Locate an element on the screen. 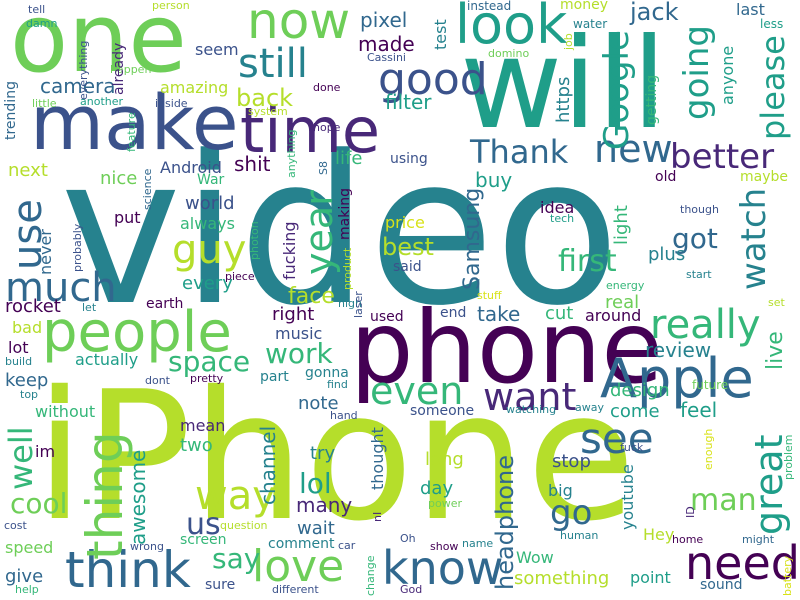 Image resolution: width=800 pixels, height=600 pixels. word-awesome: awesome is located at coordinates (138, 497).